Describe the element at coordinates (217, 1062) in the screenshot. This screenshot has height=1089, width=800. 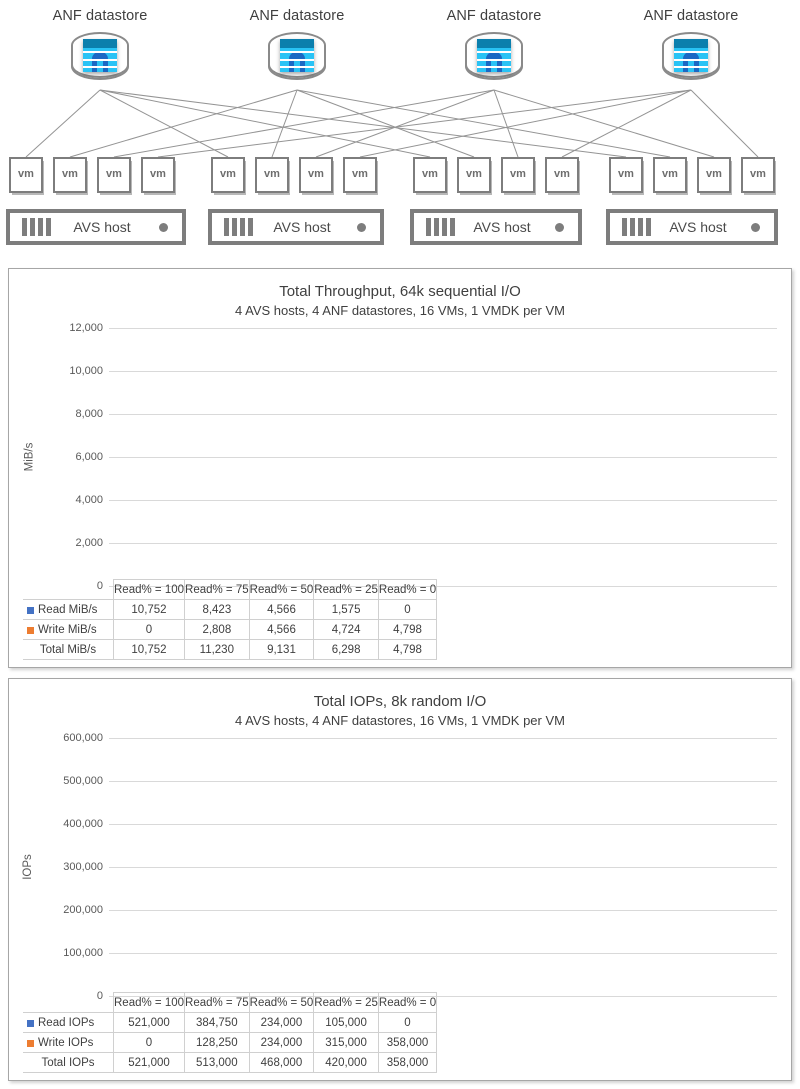
I see `table-cell: 513,000` at that location.